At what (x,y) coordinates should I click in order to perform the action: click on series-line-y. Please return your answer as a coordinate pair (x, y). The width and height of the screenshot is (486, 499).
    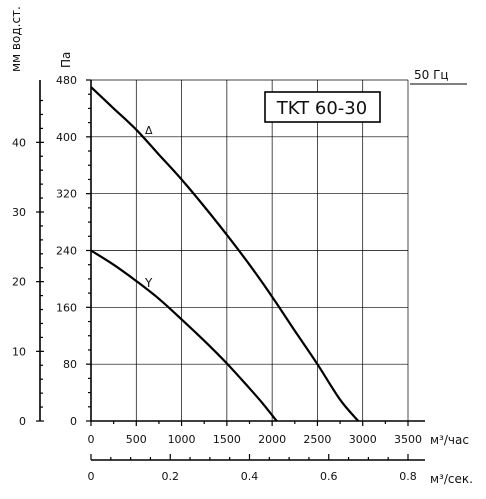
    Looking at the image, I should click on (184, 335).